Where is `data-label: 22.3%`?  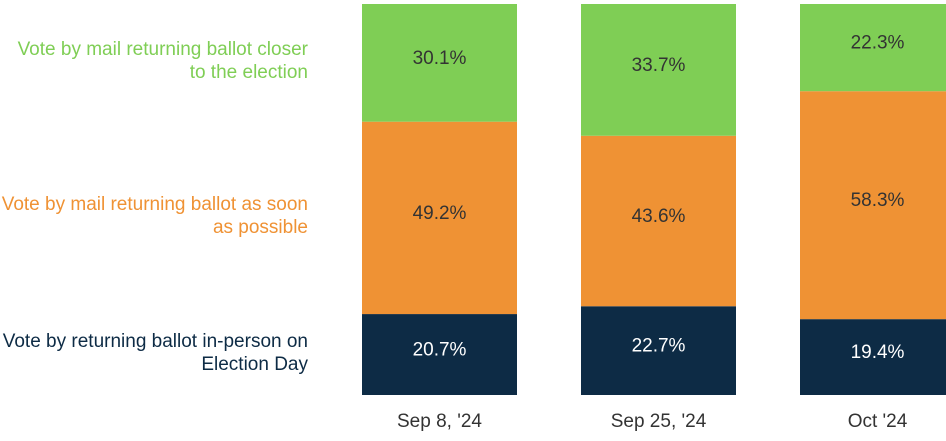 data-label: 22.3% is located at coordinates (878, 43).